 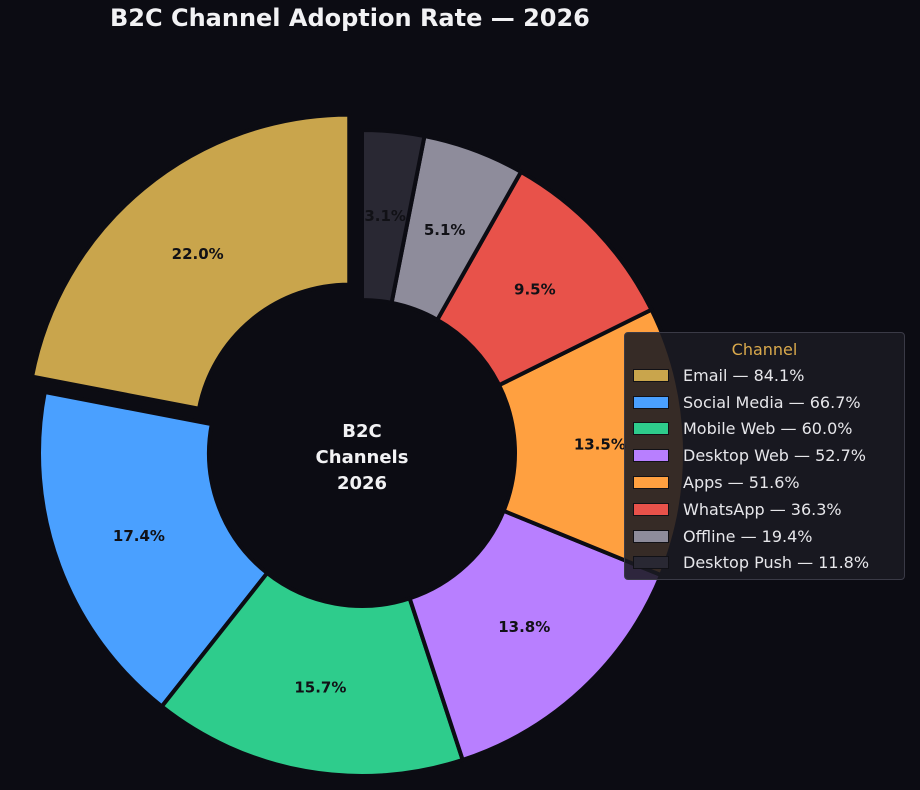 What do you see at coordinates (772, 402) in the screenshot?
I see `legend-label: Social Media — 66.7%` at bounding box center [772, 402].